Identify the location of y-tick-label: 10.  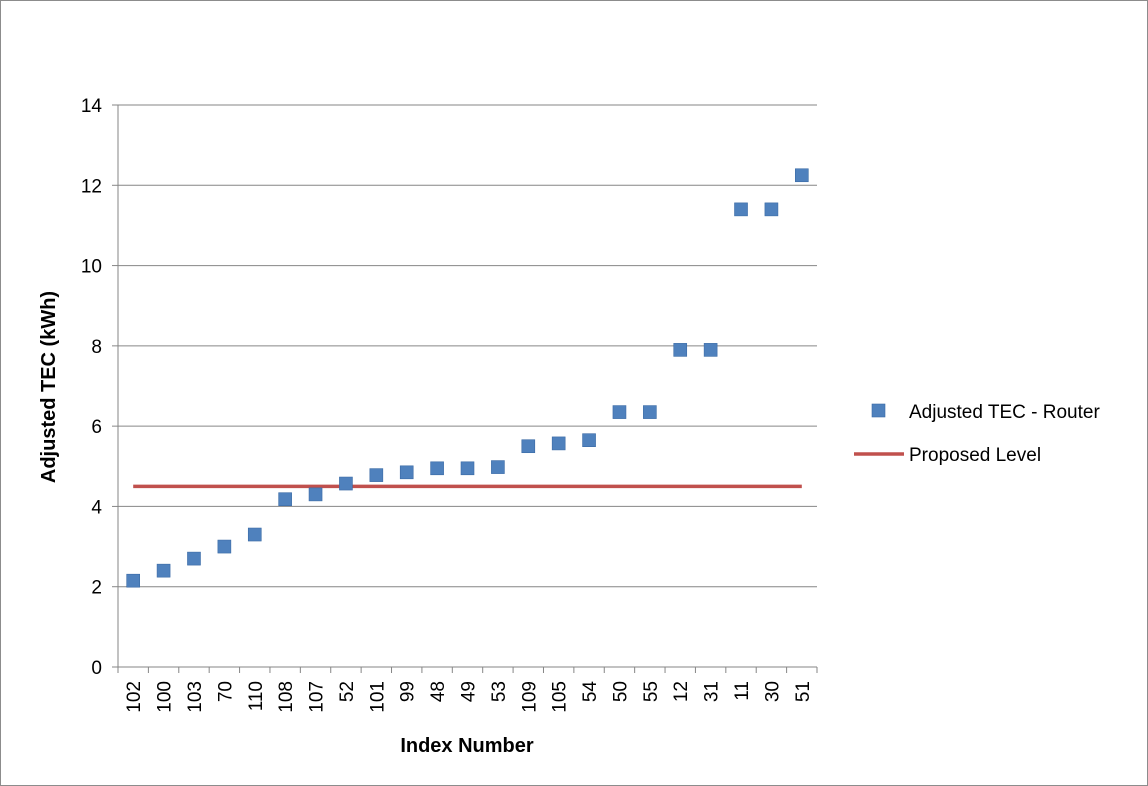
(91, 267).